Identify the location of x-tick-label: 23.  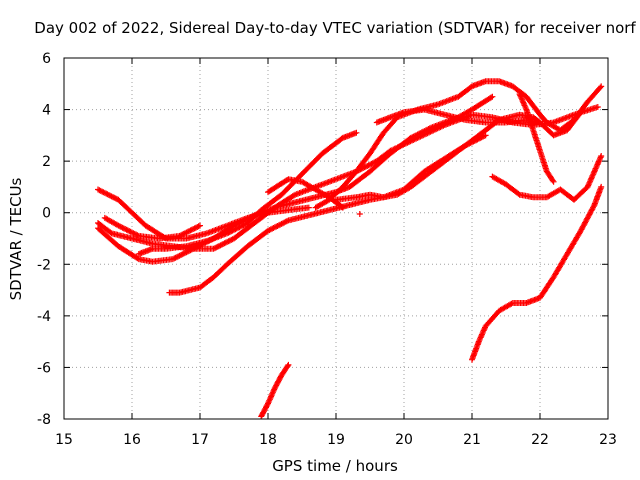
(608, 440).